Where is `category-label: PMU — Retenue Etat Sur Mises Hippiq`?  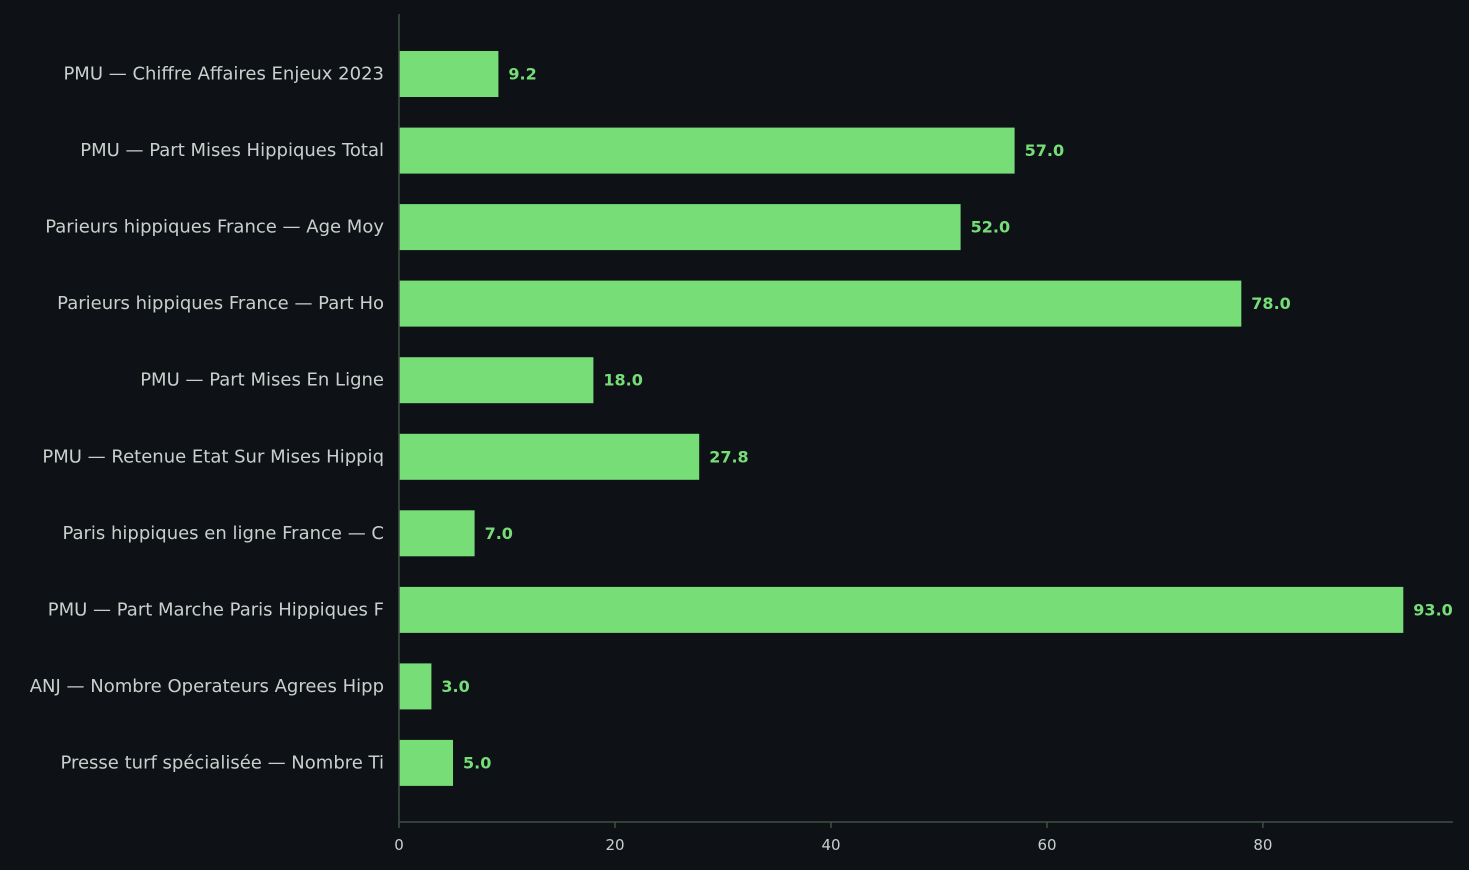 category-label: PMU — Retenue Etat Sur Mises Hippiq is located at coordinates (213, 456).